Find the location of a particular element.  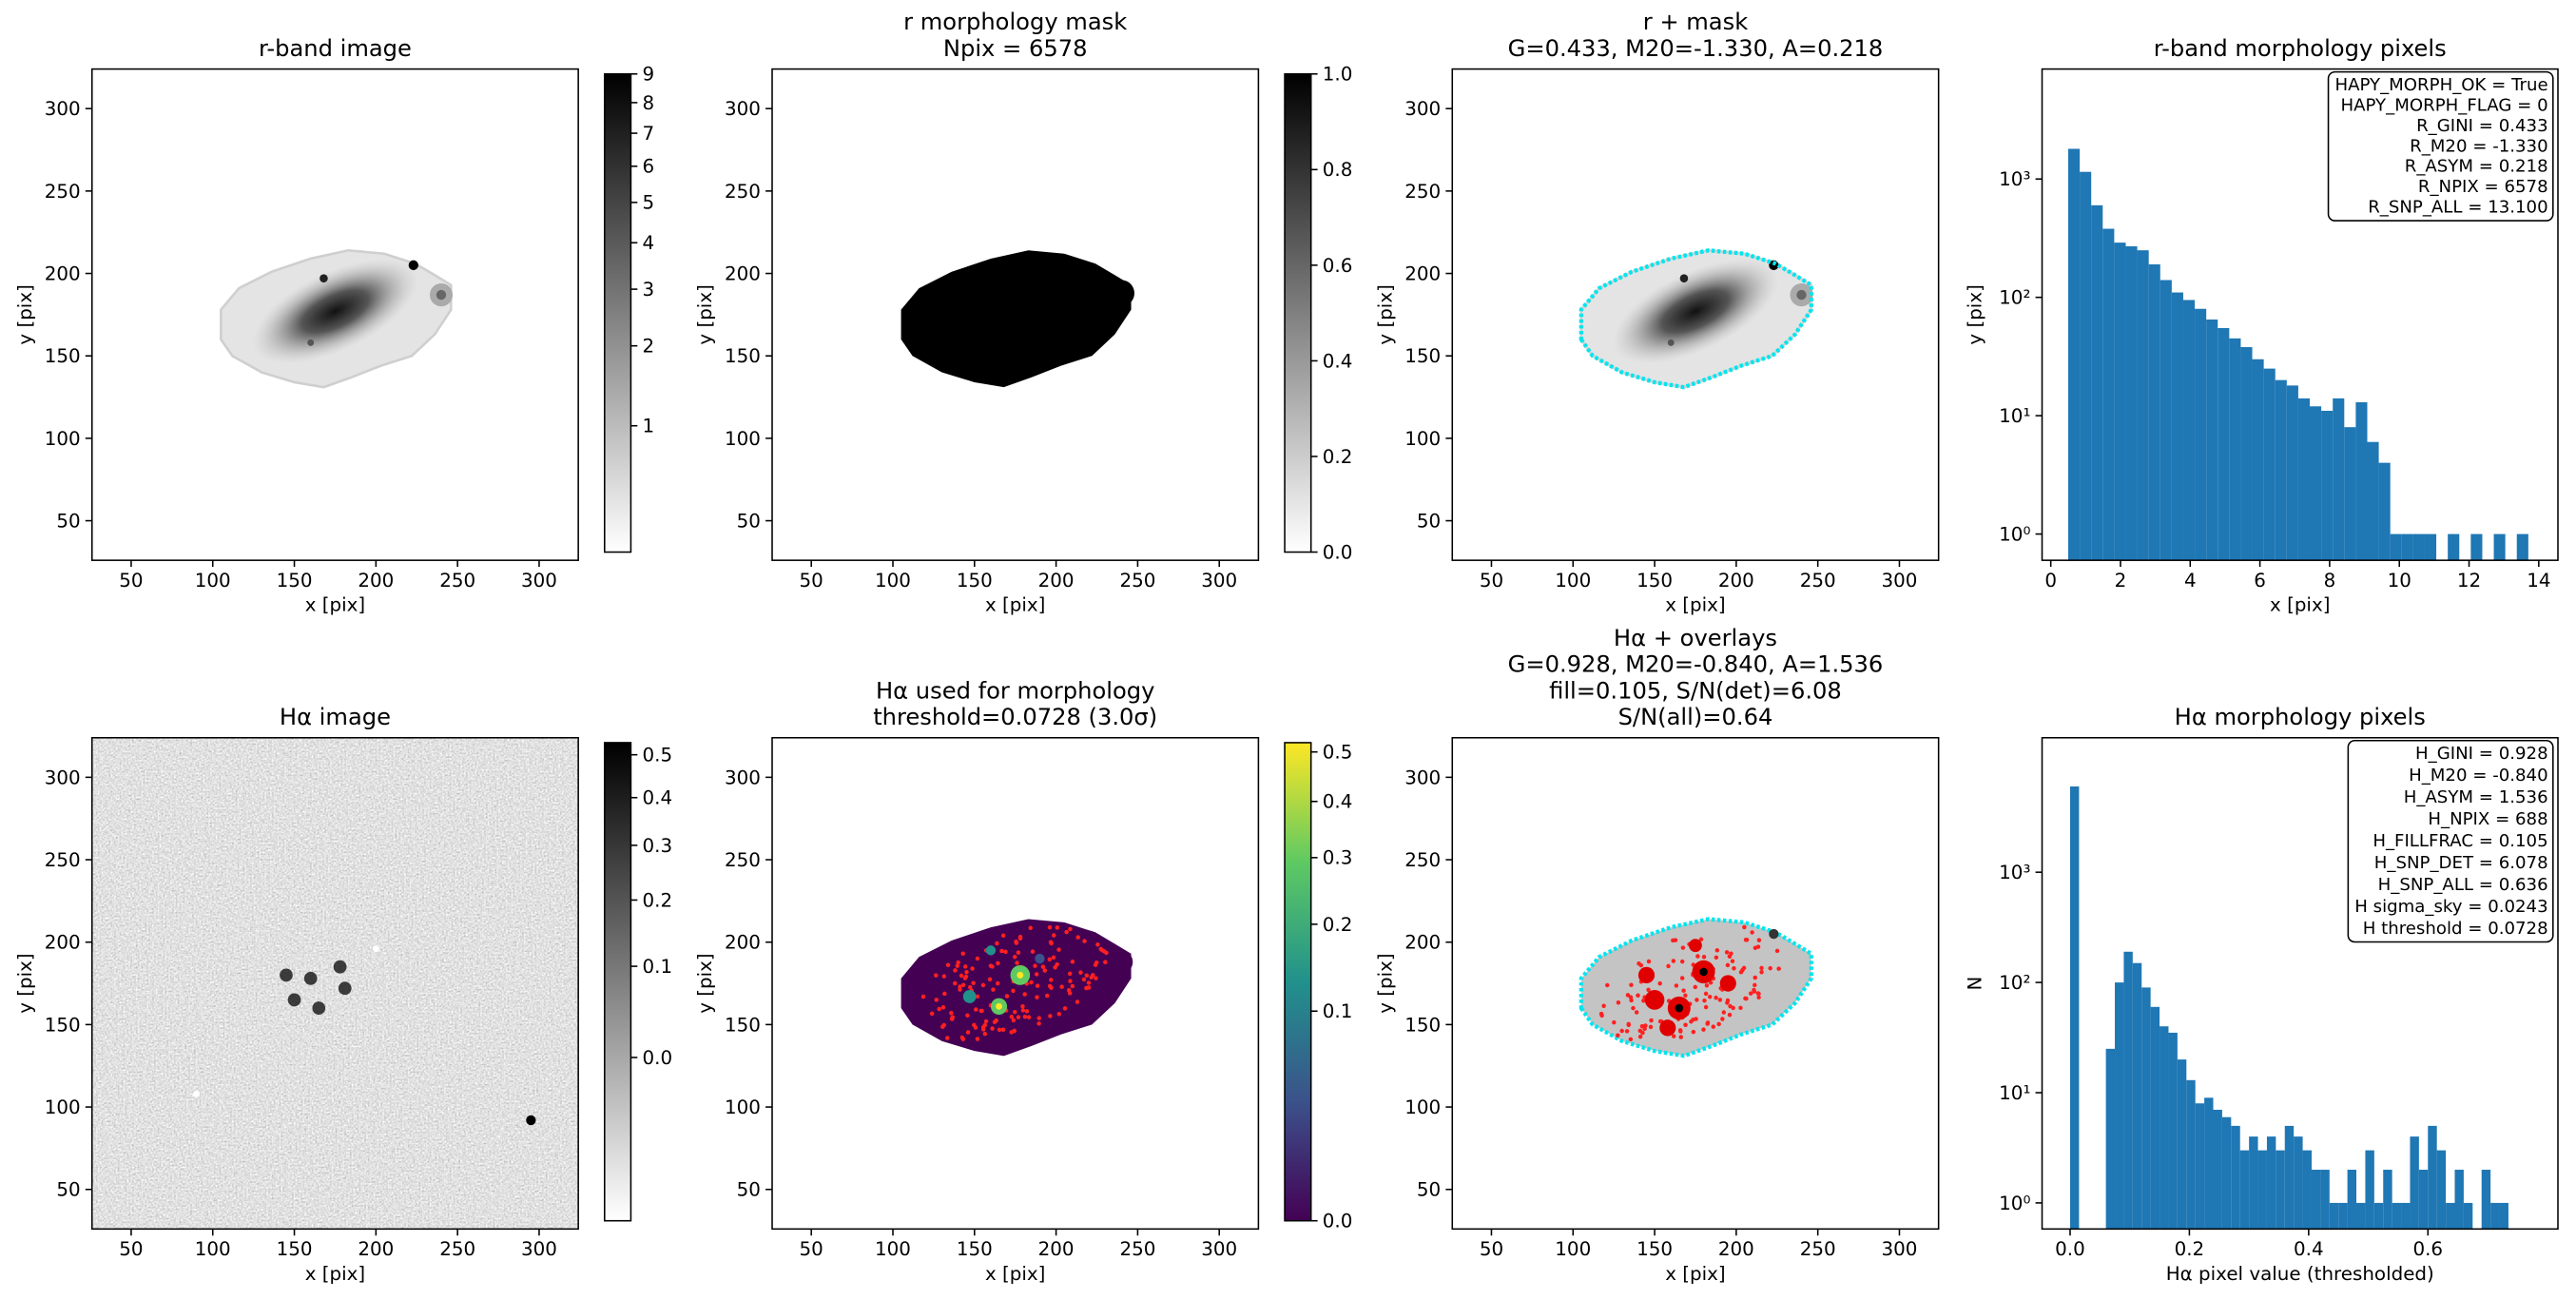

colorbar-tick-label: 0.0 is located at coordinates (1338, 552).